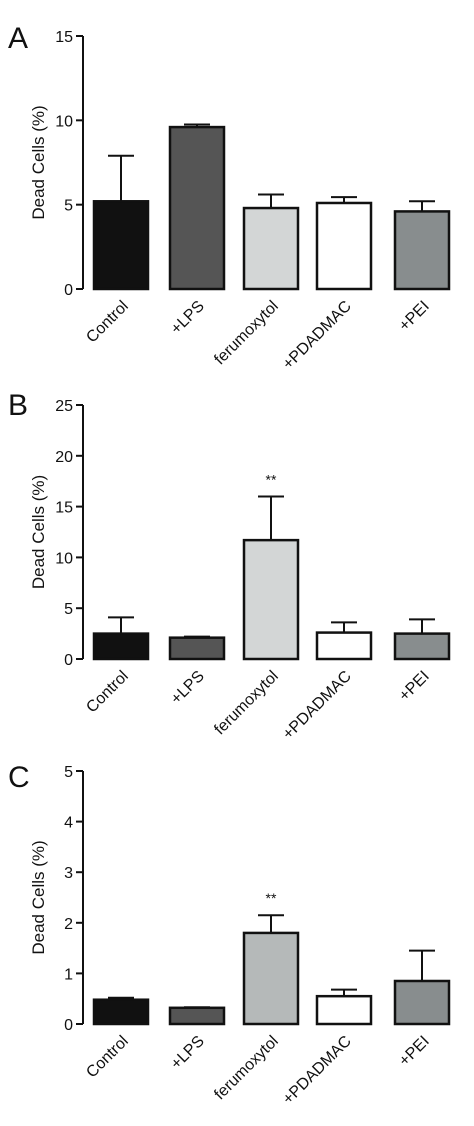  I want to click on y-tick-label: 4, so click(68, 823).